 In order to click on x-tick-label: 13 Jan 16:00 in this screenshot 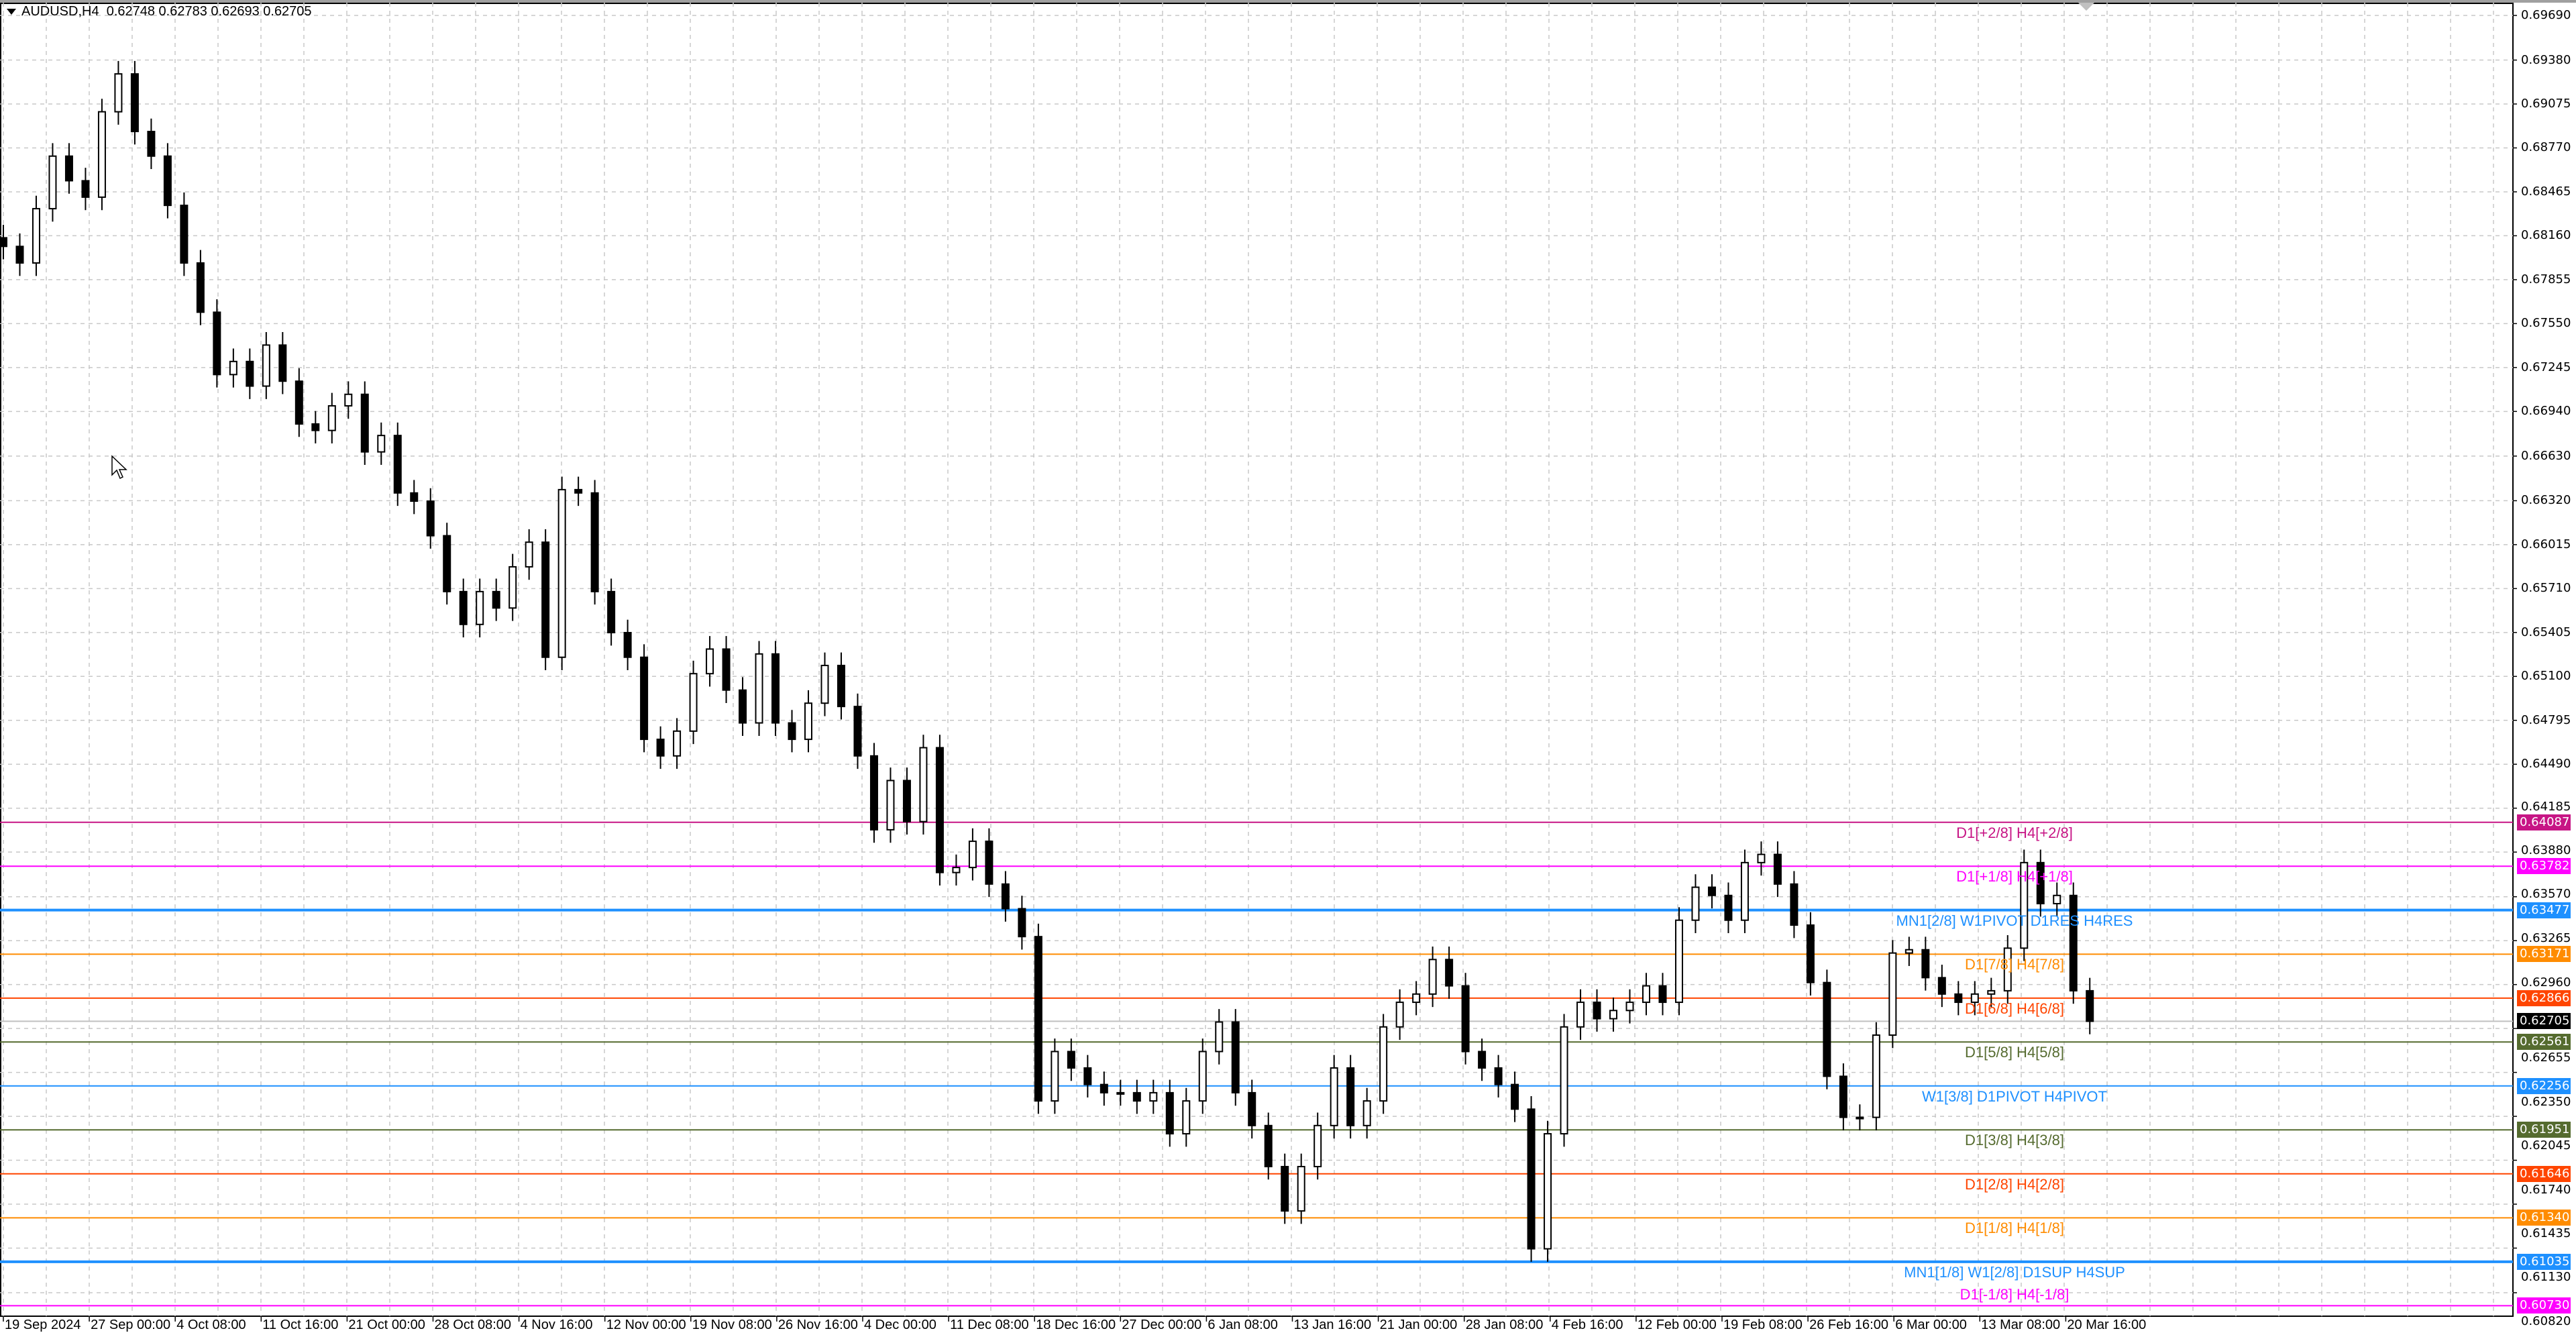, I will do `click(1332, 1325)`.